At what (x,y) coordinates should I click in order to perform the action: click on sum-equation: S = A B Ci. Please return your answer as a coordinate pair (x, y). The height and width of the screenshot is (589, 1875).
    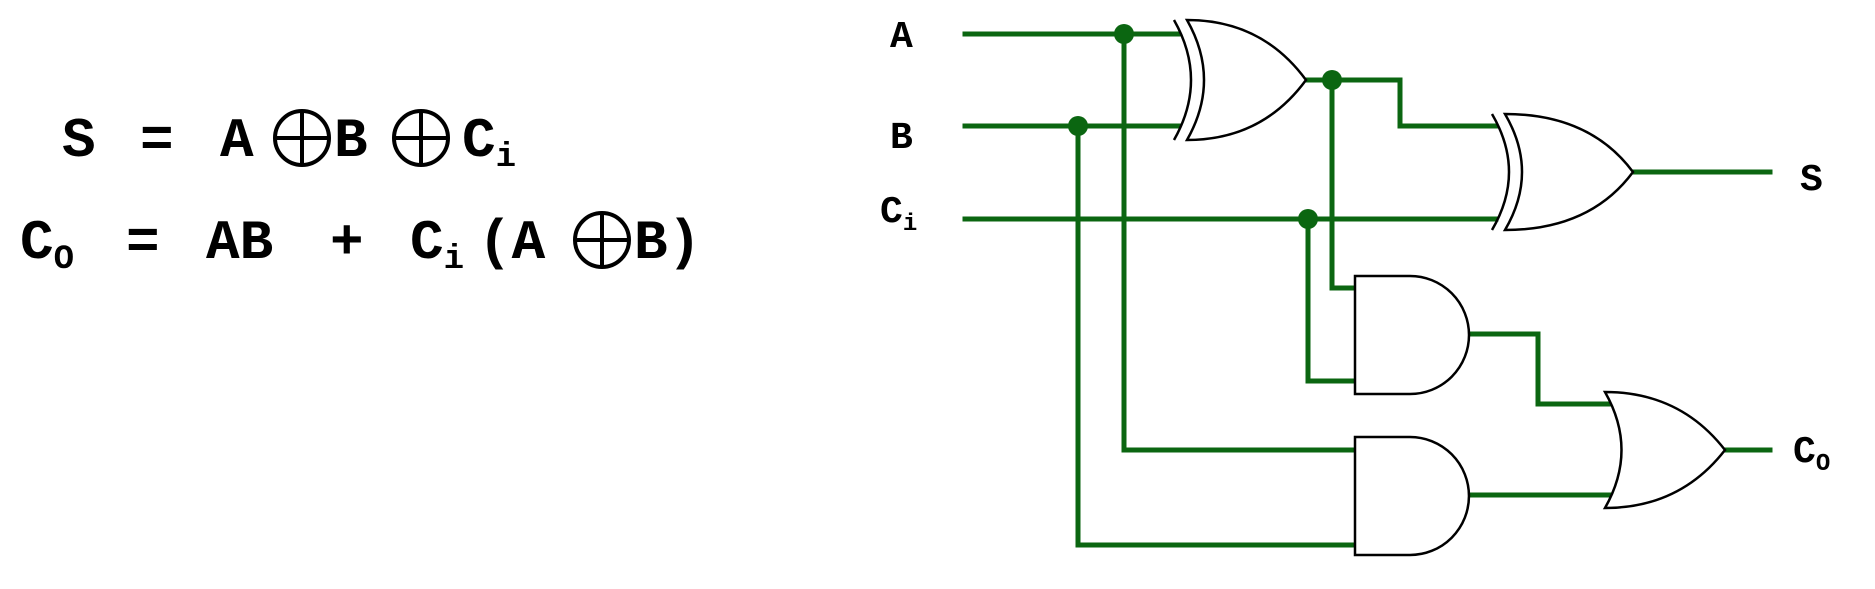
    Looking at the image, I should click on (289, 143).